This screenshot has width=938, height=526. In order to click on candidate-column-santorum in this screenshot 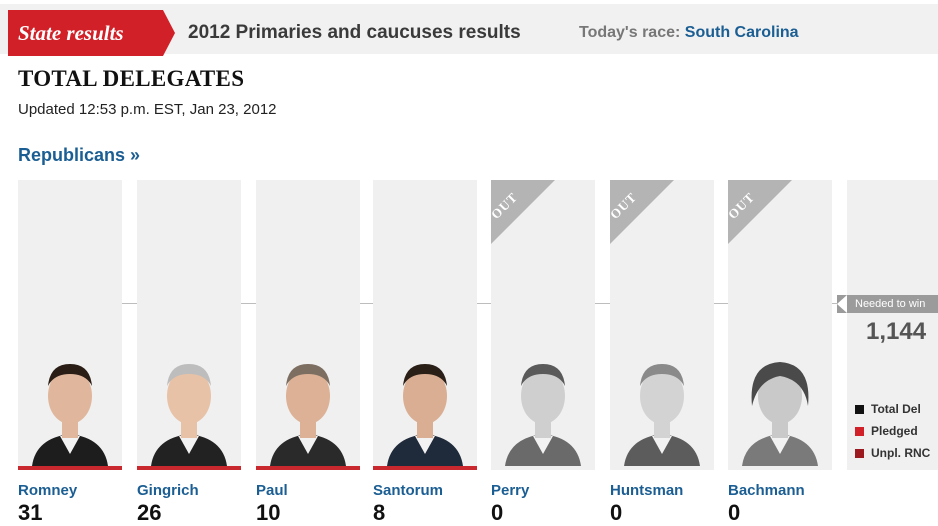, I will do `click(425, 325)`.